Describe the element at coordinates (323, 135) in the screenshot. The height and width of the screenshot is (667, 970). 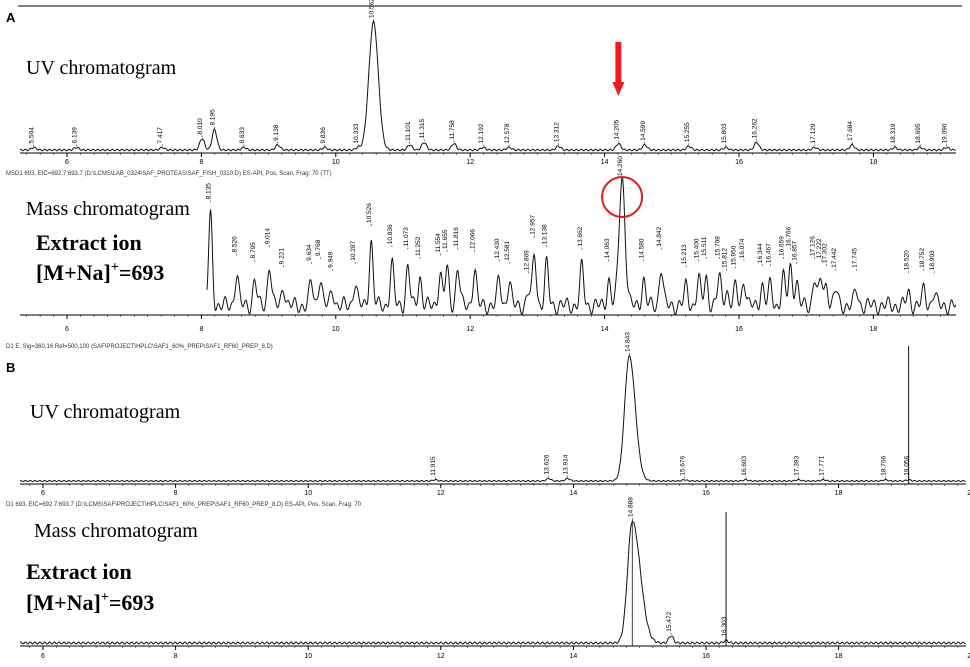
I see `peak-label: 9.836` at that location.